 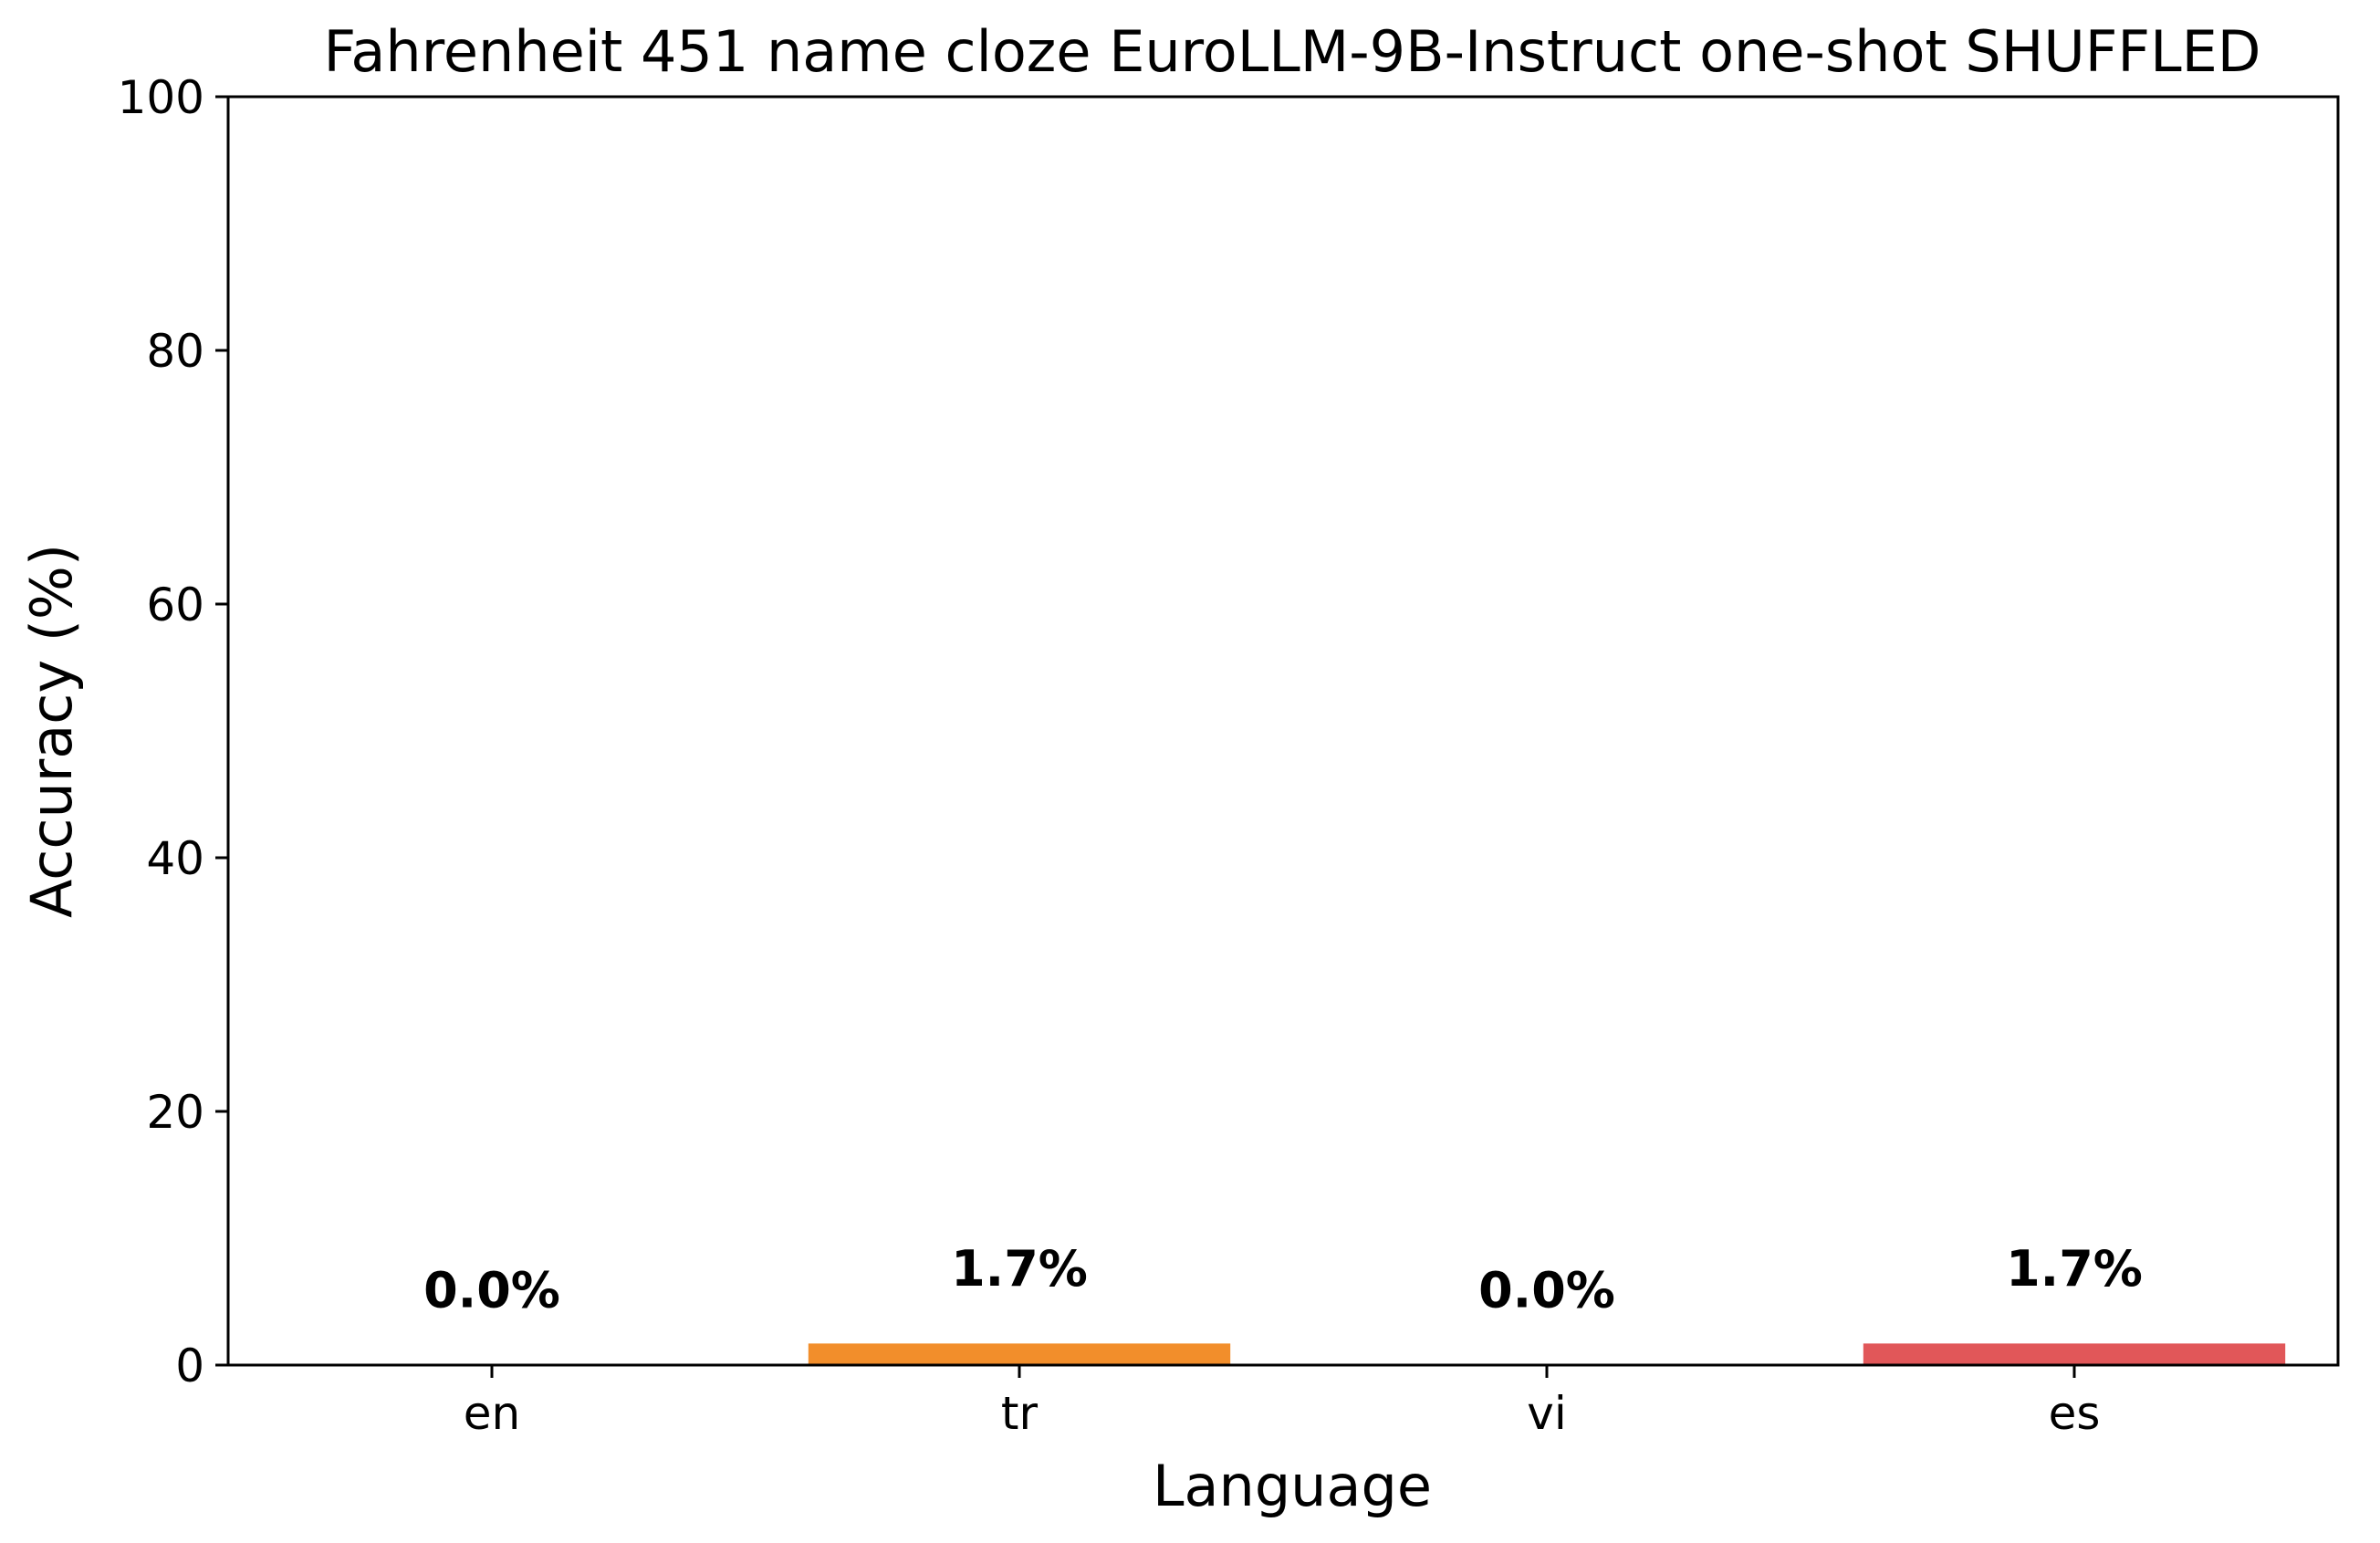 I want to click on y-tick-label-20: 20, so click(x=175, y=1112).